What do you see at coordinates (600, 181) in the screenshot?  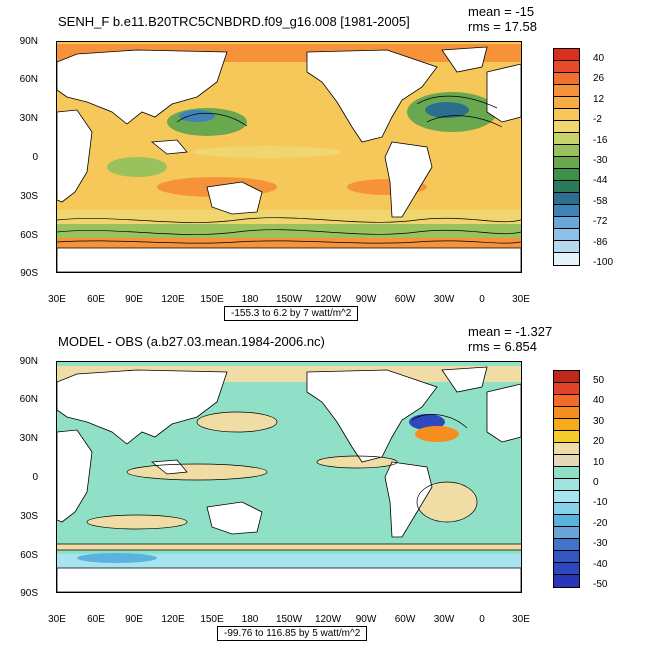 I see `colorbar-label: -44` at bounding box center [600, 181].